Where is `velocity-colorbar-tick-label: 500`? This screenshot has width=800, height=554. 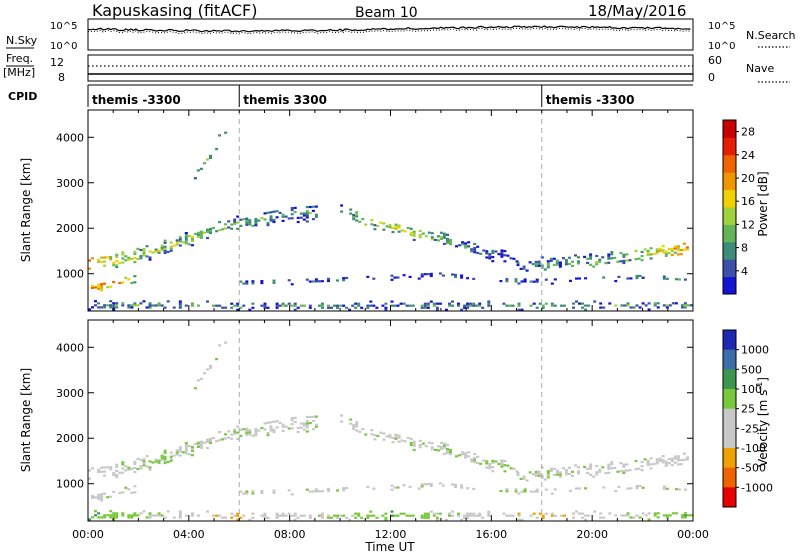
velocity-colorbar-tick-label: 500 is located at coordinates (751, 369).